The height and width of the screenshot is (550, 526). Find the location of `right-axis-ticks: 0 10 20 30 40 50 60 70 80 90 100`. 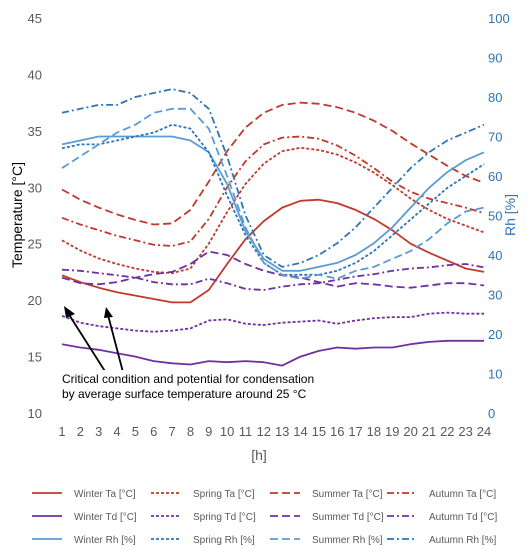

right-axis-ticks: 0 10 20 30 40 50 60 70 80 90 100 is located at coordinates (499, 216).